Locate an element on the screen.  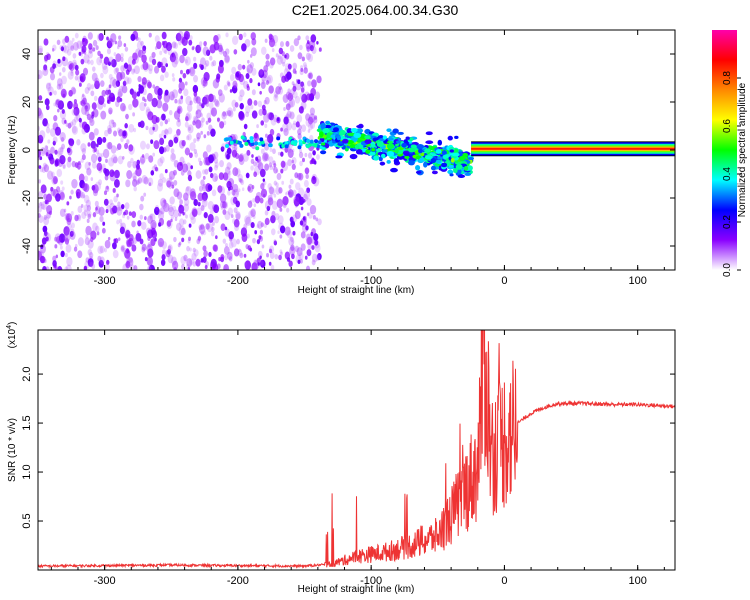
colorbar-tick-label: 0.0 is located at coordinates (727, 270).